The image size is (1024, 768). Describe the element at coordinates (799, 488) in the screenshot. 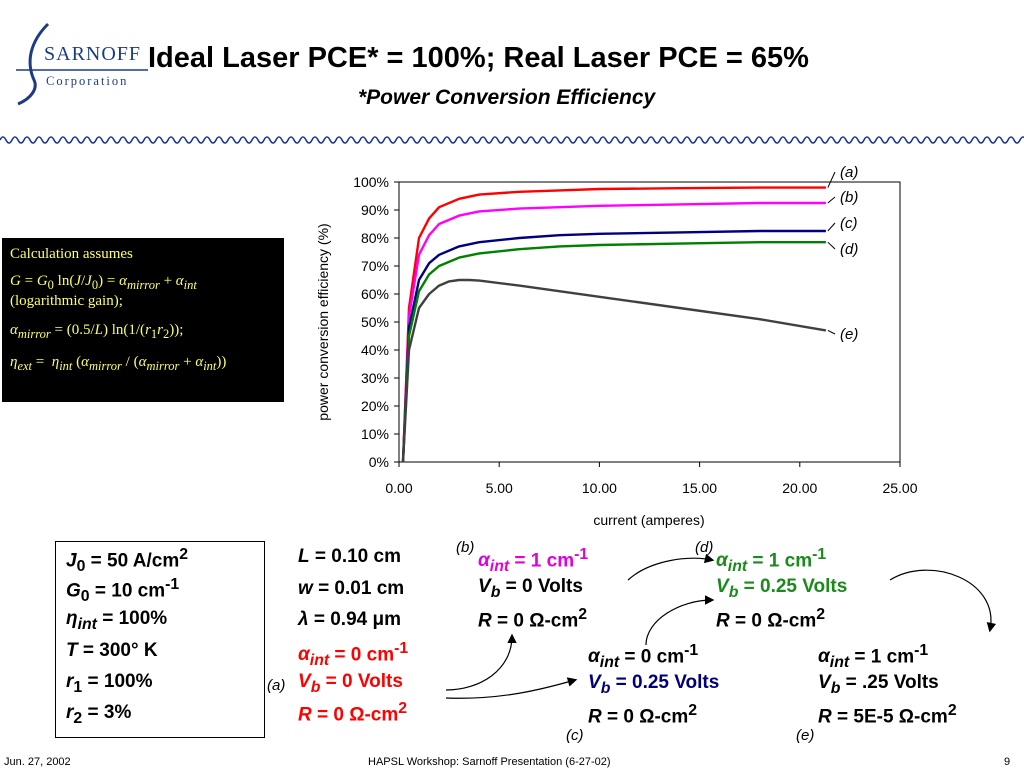

I see `x-tick-label: 20.00` at that location.